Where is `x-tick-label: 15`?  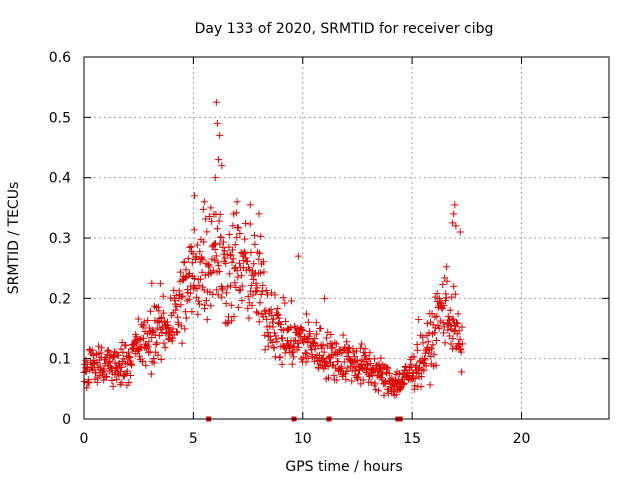 x-tick-label: 15 is located at coordinates (412, 439).